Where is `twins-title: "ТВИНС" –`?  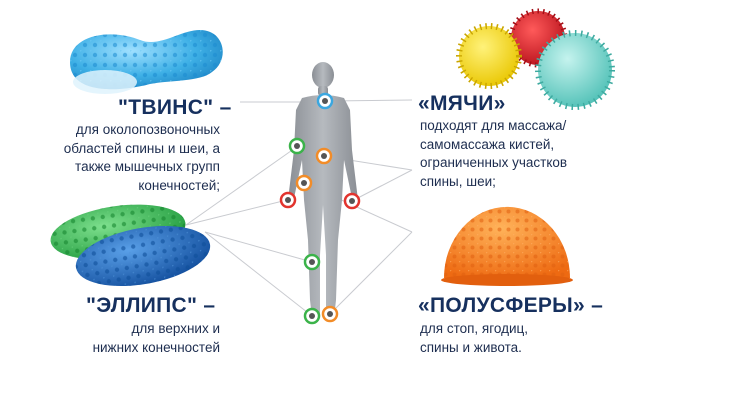
twins-title: "ТВИНС" – is located at coordinates (175, 107).